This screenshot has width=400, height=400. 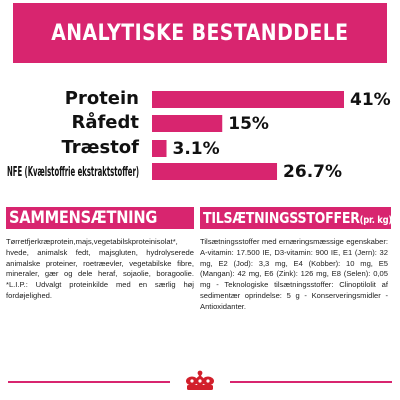 What do you see at coordinates (311, 382) in the screenshot?
I see `footer-rule-right` at bounding box center [311, 382].